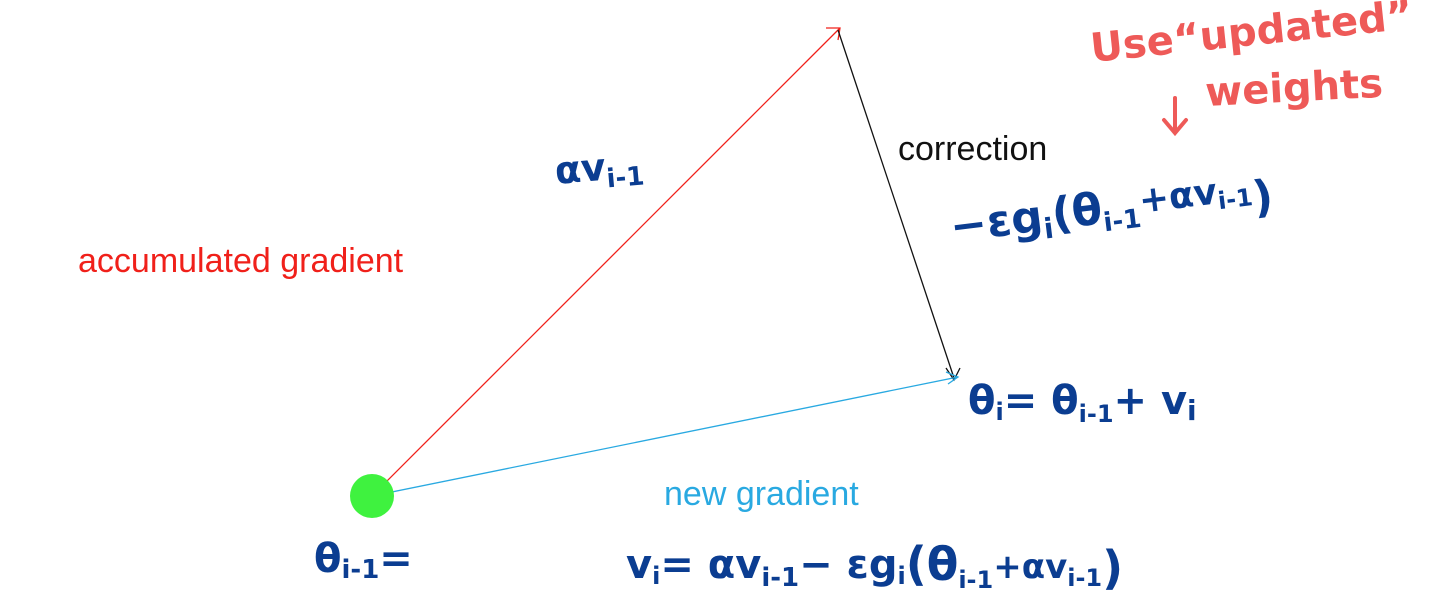 This screenshot has height=614, width=1438. Describe the element at coordinates (1082, 403) in the screenshot. I see `theta-i-equation: θi= θi-1+ vi` at that location.